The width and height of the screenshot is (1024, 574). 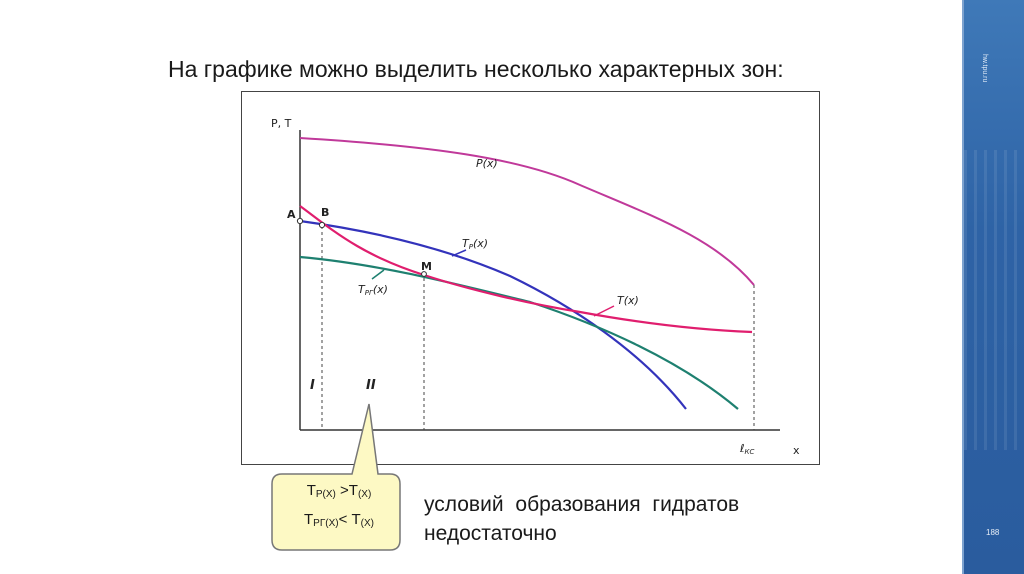 I want to click on point-M-label: M, so click(x=426, y=266).